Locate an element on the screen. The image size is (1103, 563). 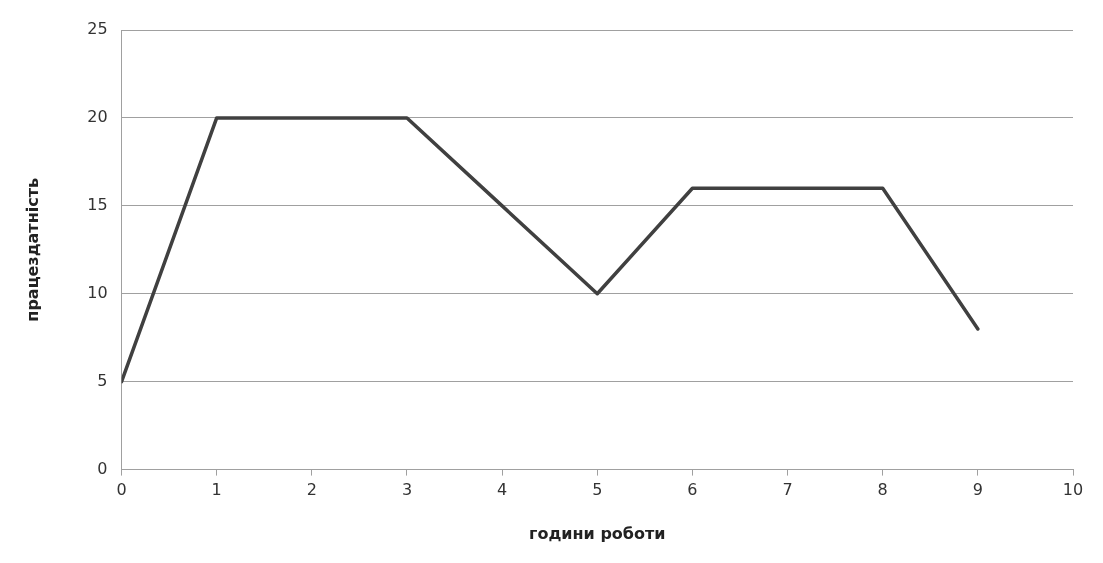
x-tick-label: 0 is located at coordinates (121, 490).